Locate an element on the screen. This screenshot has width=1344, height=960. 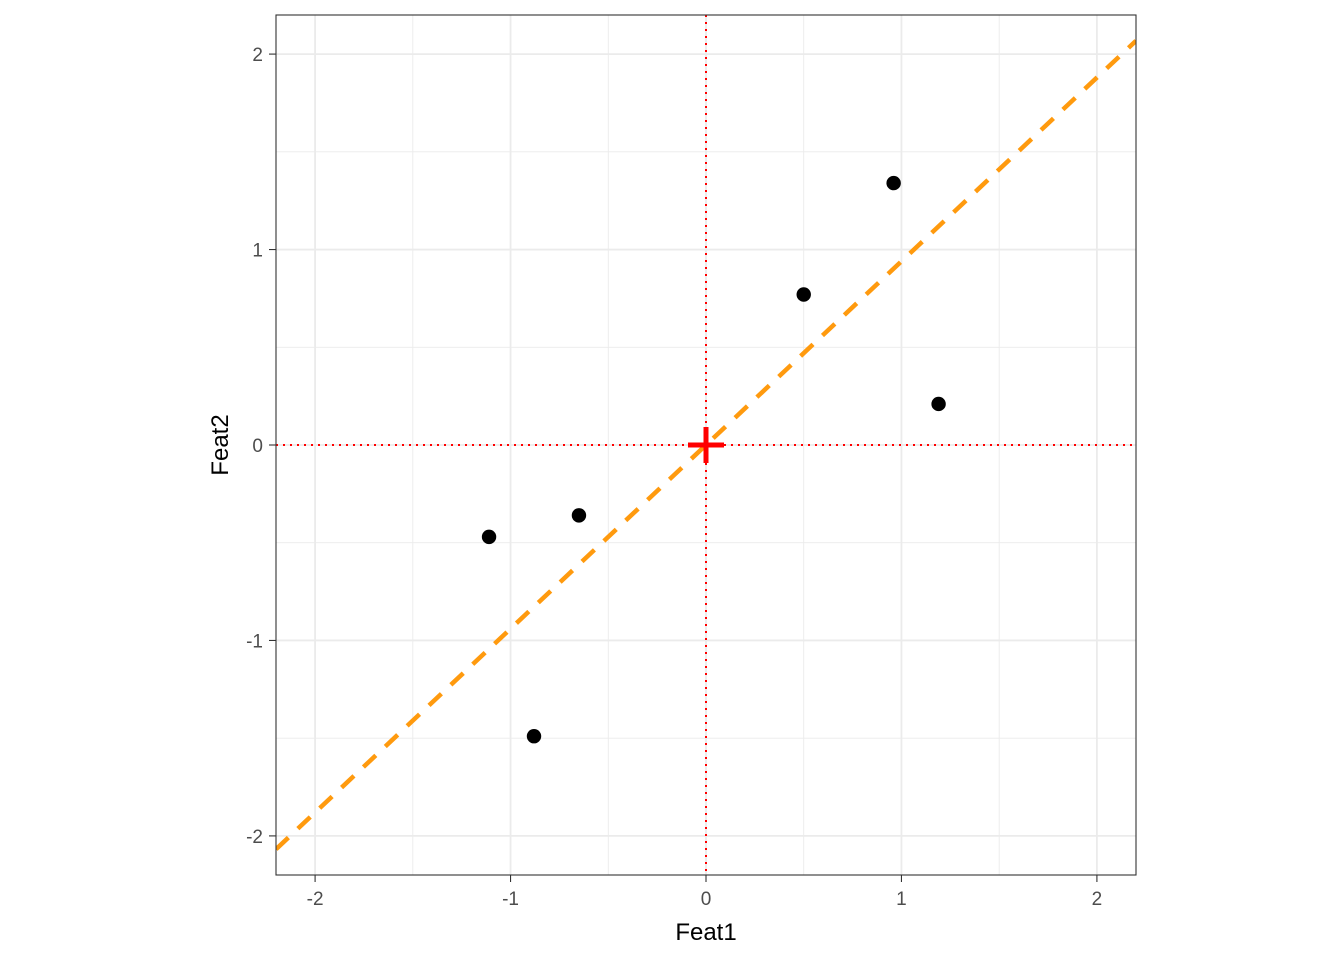
x-tick-label: -1 is located at coordinates (510, 899).